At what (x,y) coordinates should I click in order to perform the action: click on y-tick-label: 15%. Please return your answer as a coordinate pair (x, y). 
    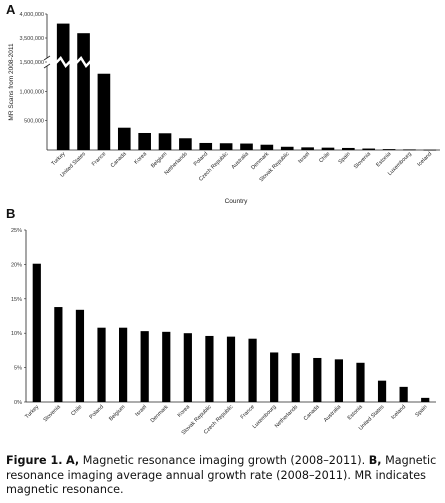
    Looking at the image, I should click on (16, 300).